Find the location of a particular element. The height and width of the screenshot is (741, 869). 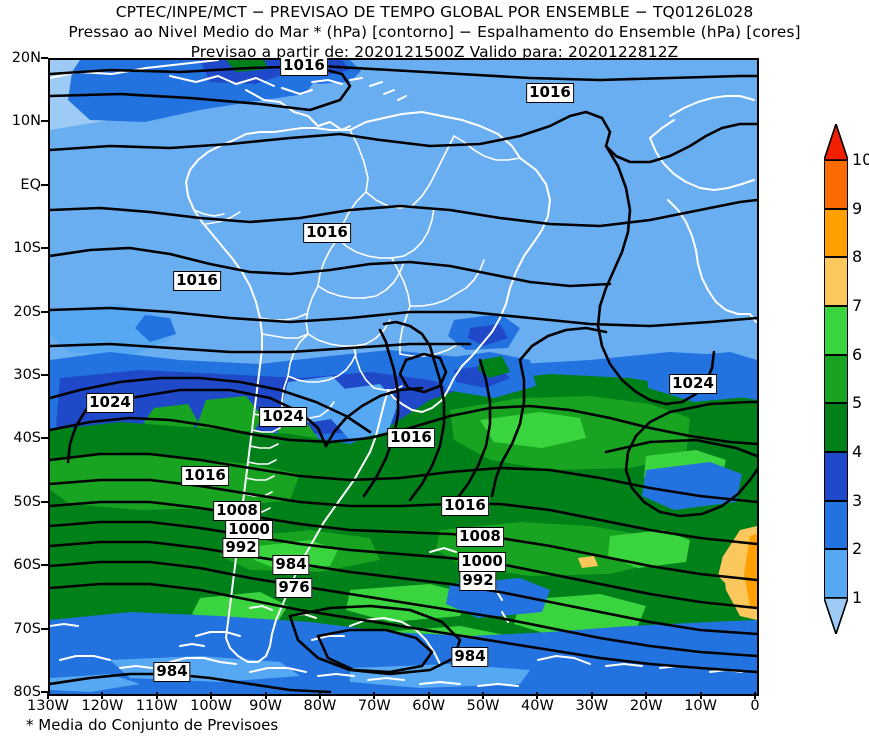

colorbar-tick-label: 9 is located at coordinates (857, 208).